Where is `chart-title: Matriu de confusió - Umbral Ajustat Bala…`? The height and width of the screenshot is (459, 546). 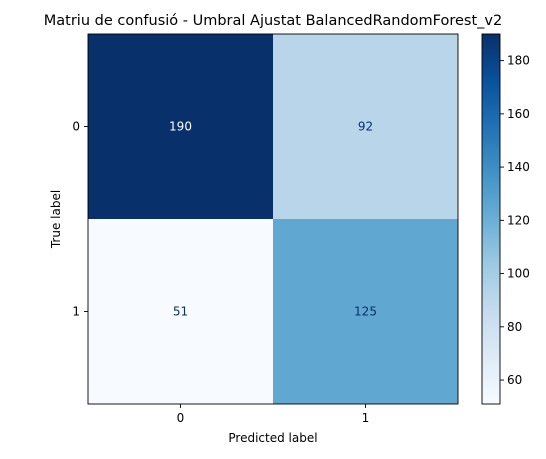
chart-title: Matriu de confusió - Umbral Ajustat Bala… is located at coordinates (273, 21).